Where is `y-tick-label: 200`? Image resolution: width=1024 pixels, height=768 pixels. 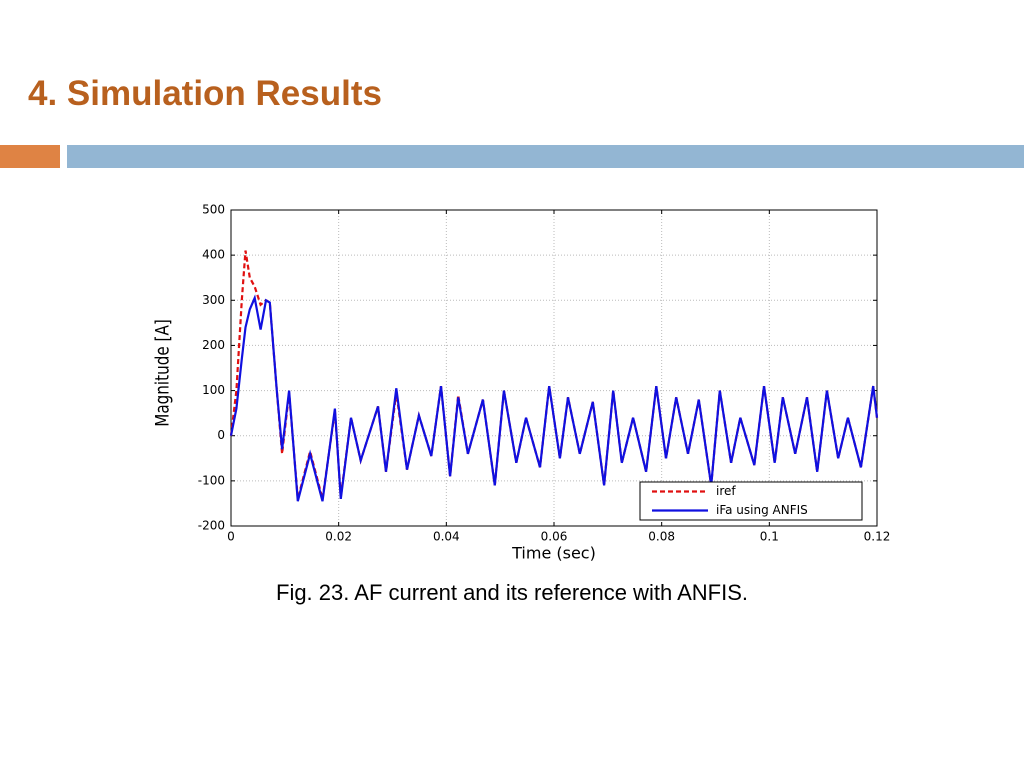
y-tick-label: 200 is located at coordinates (213, 345).